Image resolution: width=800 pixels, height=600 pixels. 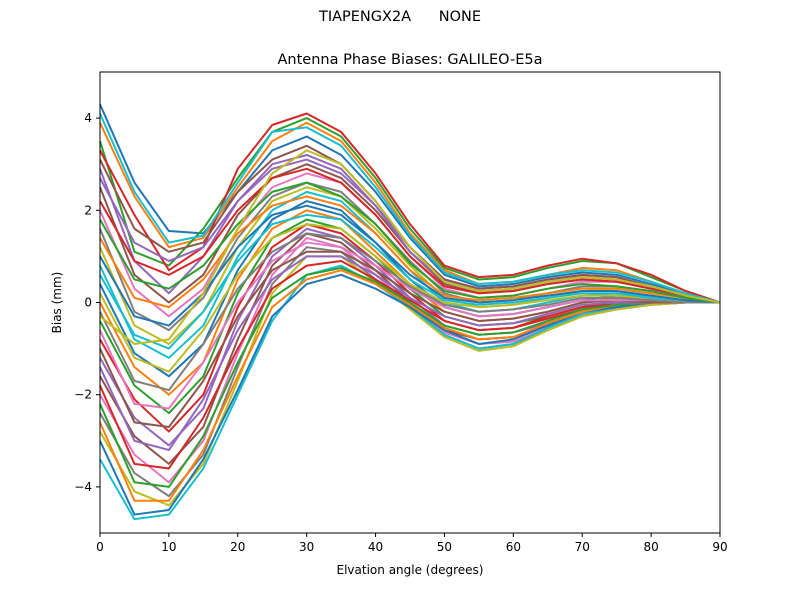 What do you see at coordinates (306, 547) in the screenshot?
I see `x-tick-label: 30` at bounding box center [306, 547].